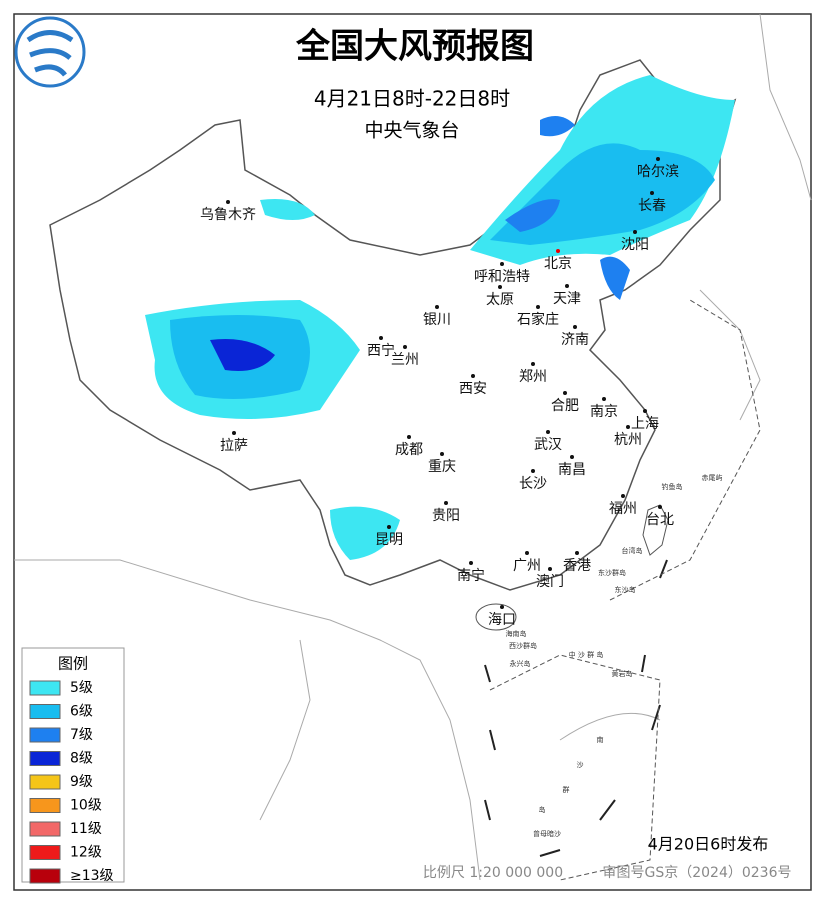 The height and width of the screenshot is (900, 821). I want to click on city-label: 哈尔滨, so click(658, 172).